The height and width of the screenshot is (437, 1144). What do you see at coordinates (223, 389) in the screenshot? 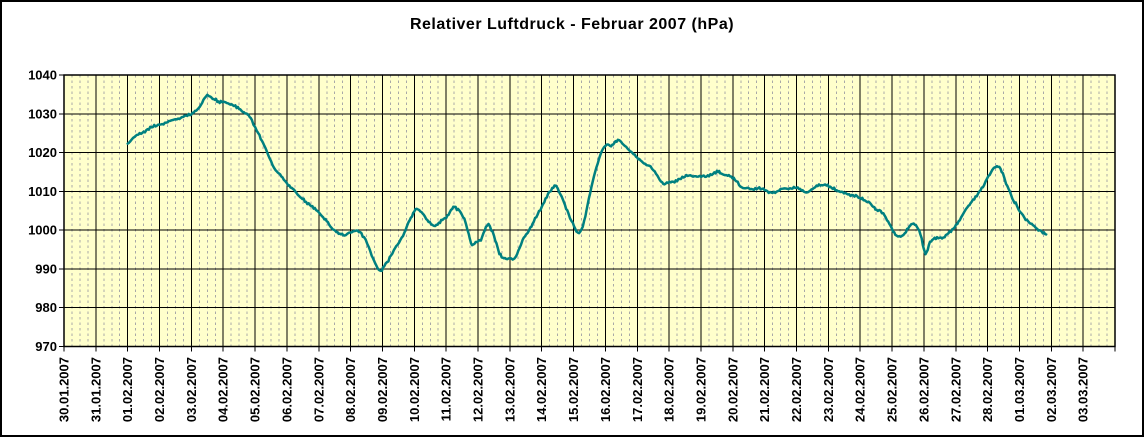
I see `x-axis-label: 04.02.2007` at bounding box center [223, 389].